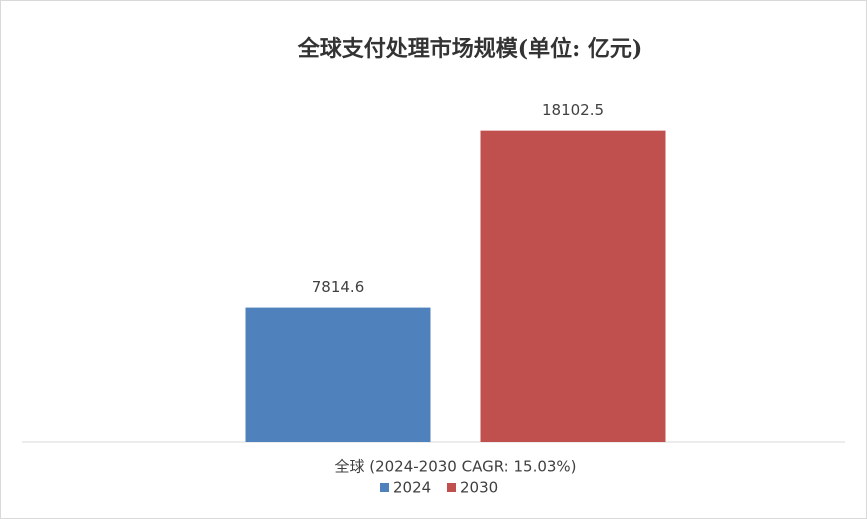  I want to click on chart-title: 全球支付处理市场规模(单位: 亿元), so click(470, 49).